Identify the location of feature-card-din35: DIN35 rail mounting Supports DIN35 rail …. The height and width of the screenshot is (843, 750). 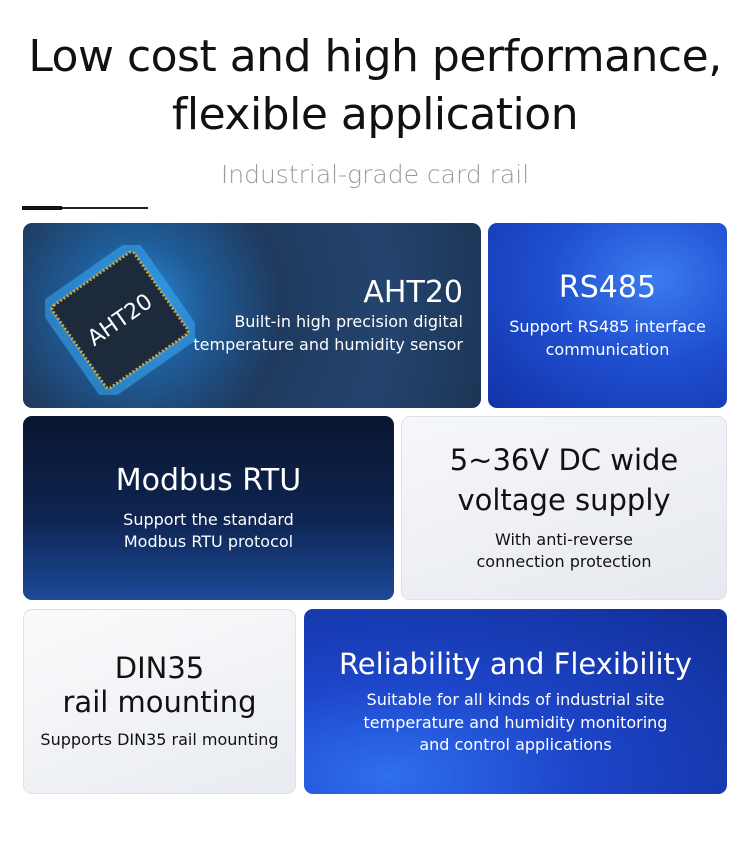
(159, 701).